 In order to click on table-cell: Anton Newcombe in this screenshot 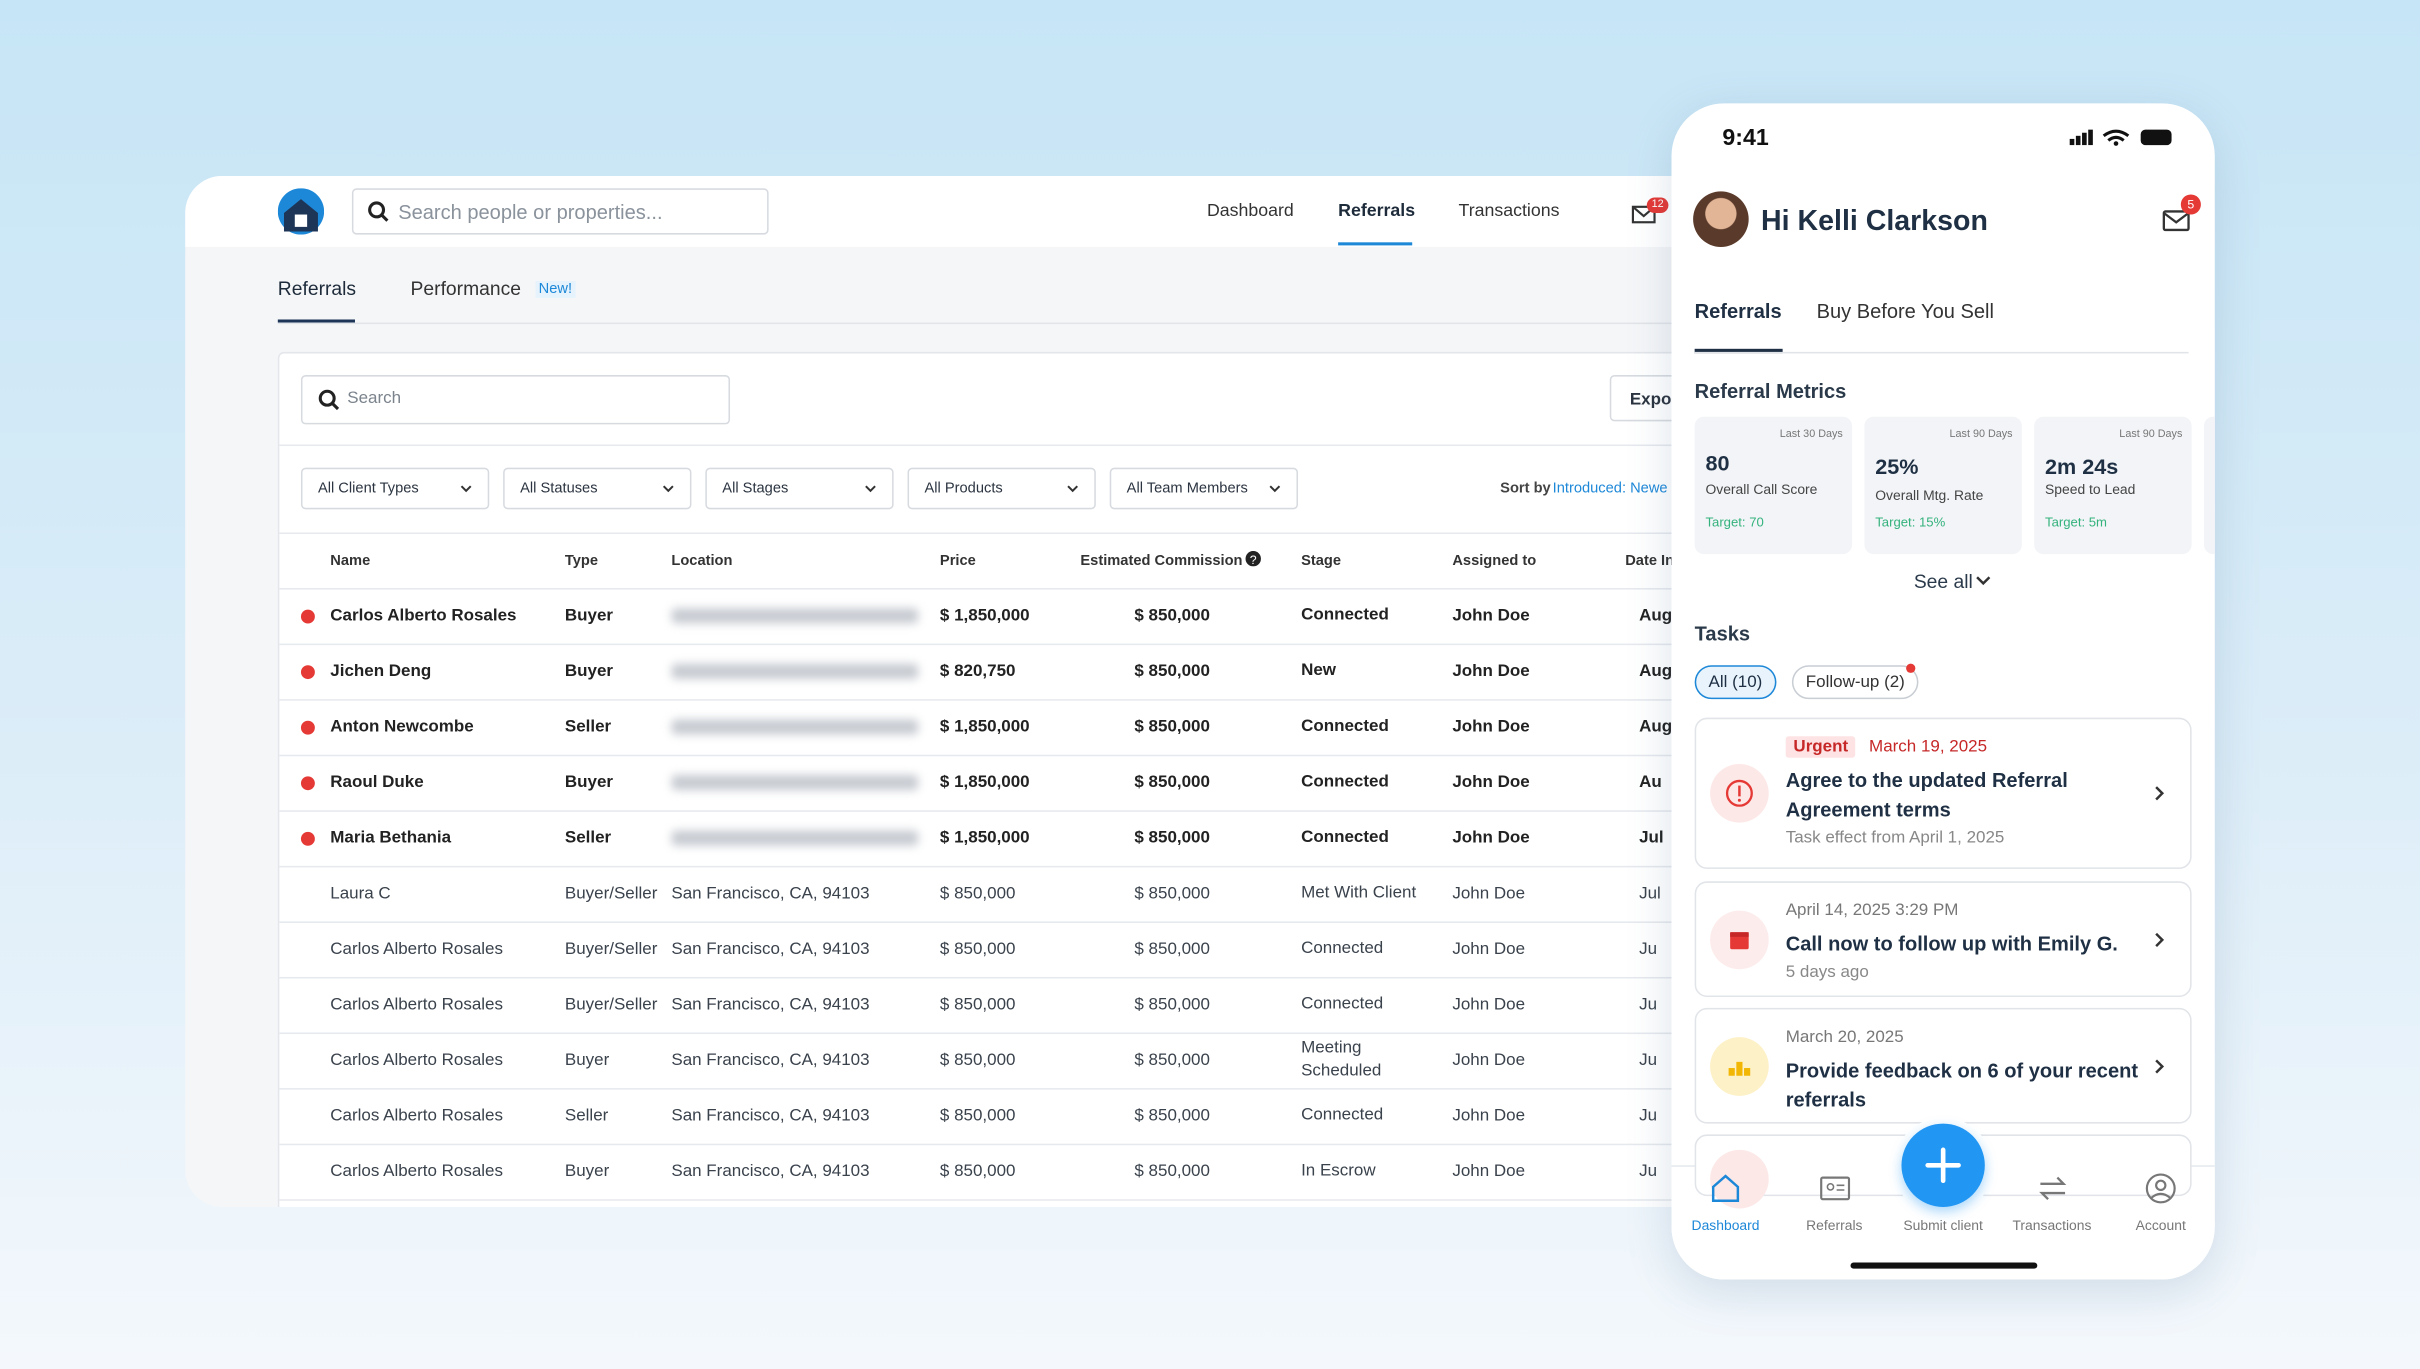, I will do `click(402, 727)`.